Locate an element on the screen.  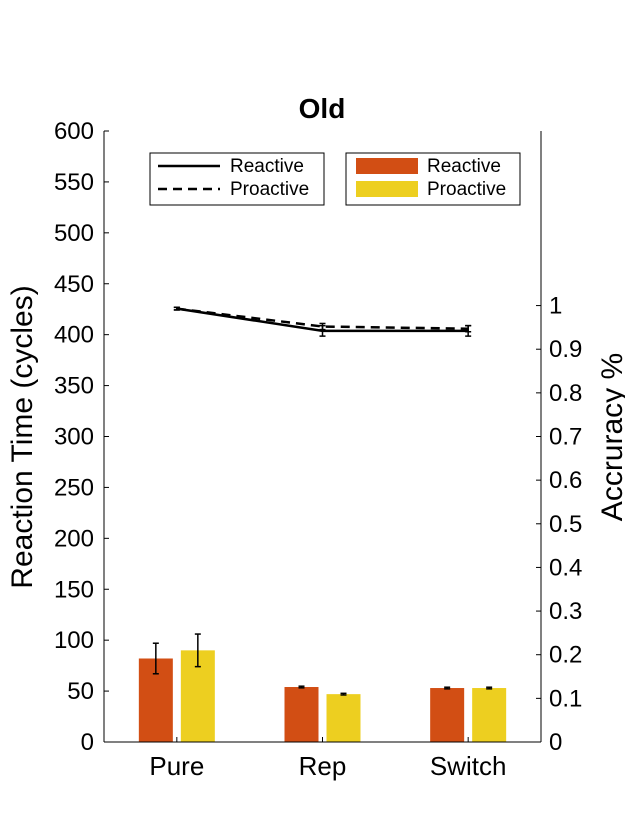
bar-reactive-switch is located at coordinates (447, 715).